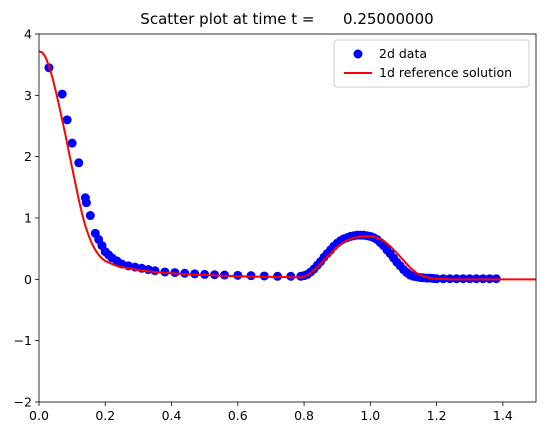  I want to click on x-tick-label: 0.0, so click(39, 415).